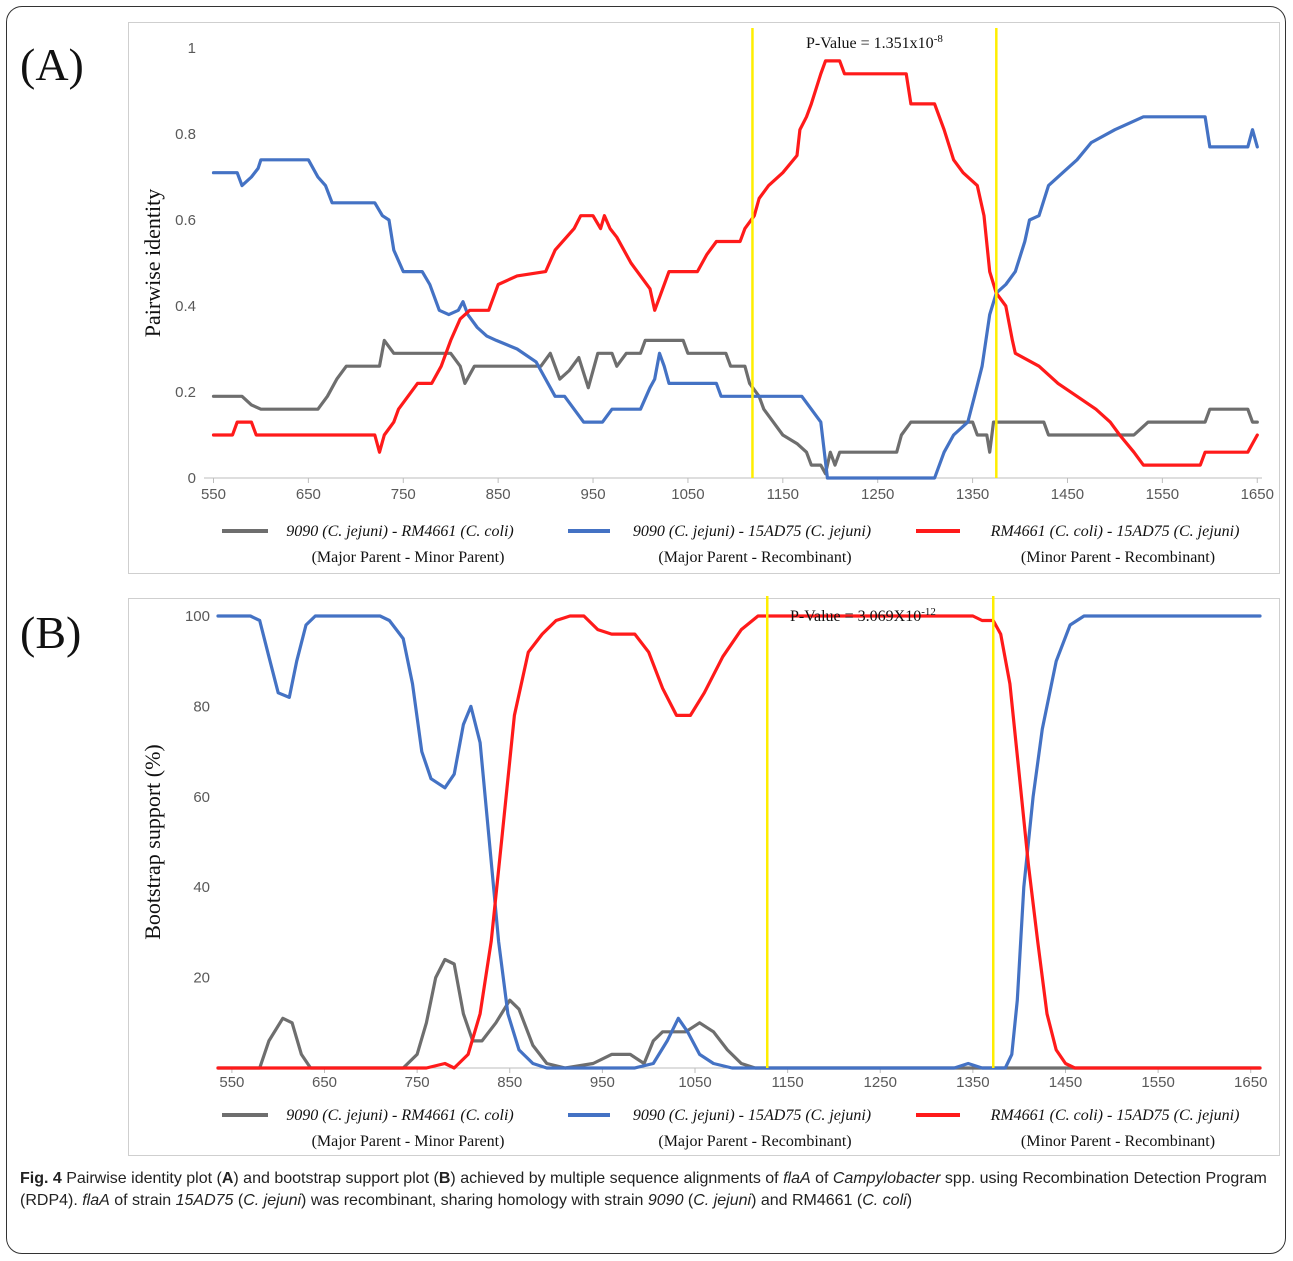 This screenshot has width=1293, height=1261. Describe the element at coordinates (192, 478) in the screenshot. I see `y-tick-label: 0` at that location.